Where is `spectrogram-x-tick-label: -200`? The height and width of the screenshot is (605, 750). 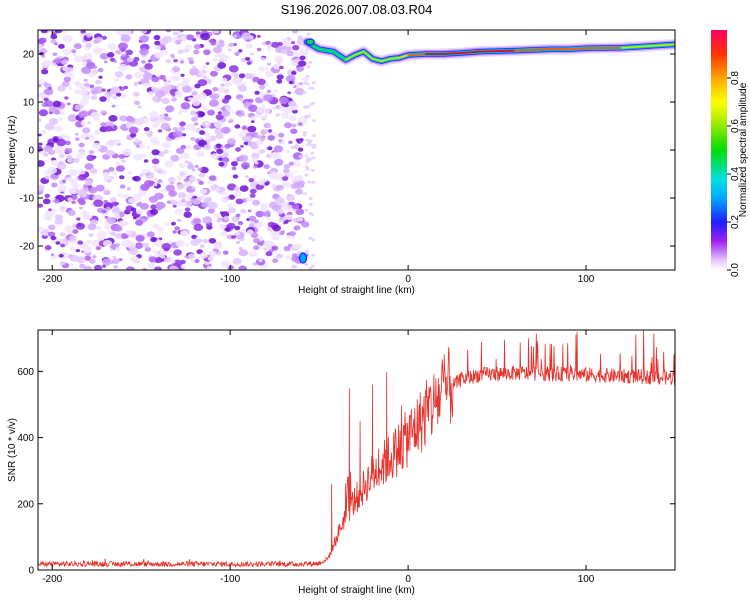 spectrogram-x-tick-label: -200 is located at coordinates (52, 279).